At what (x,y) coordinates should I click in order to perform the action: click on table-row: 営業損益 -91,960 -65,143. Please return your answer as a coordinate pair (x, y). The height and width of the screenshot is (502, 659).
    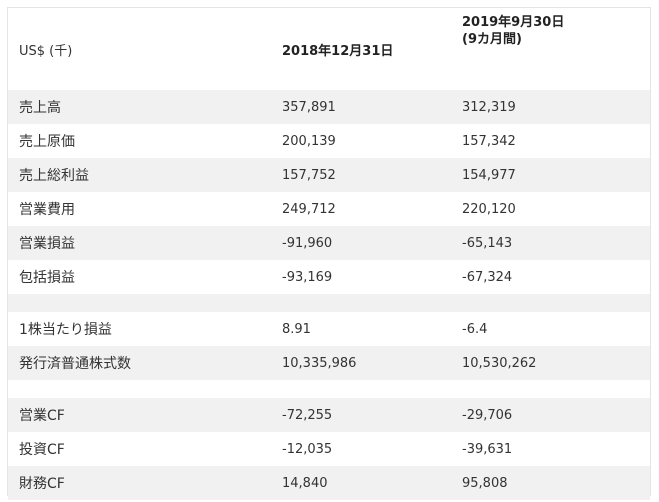
    Looking at the image, I should click on (329, 243).